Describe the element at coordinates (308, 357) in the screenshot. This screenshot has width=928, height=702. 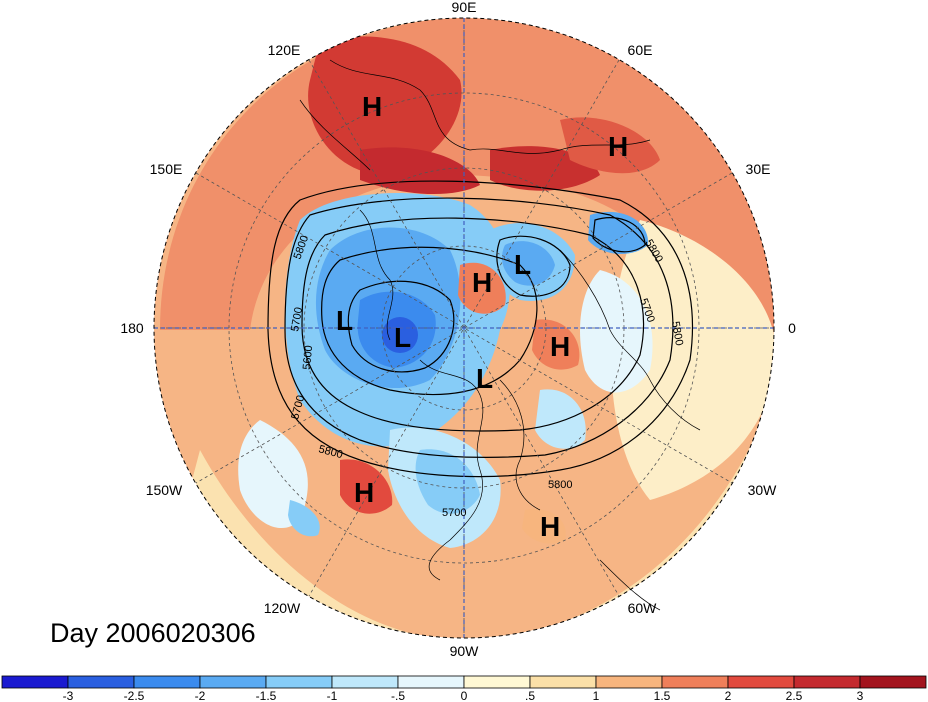
I see `contour-label: 5600` at that location.